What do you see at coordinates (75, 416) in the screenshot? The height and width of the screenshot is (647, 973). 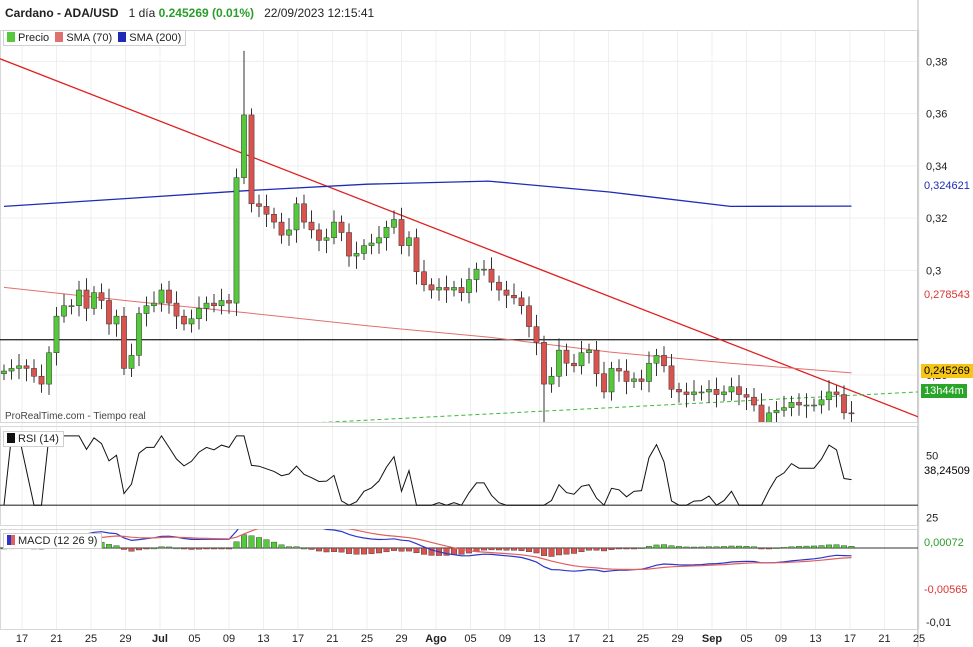 I see `watermark: ProRealTime.com - Tiempo real` at bounding box center [75, 416].